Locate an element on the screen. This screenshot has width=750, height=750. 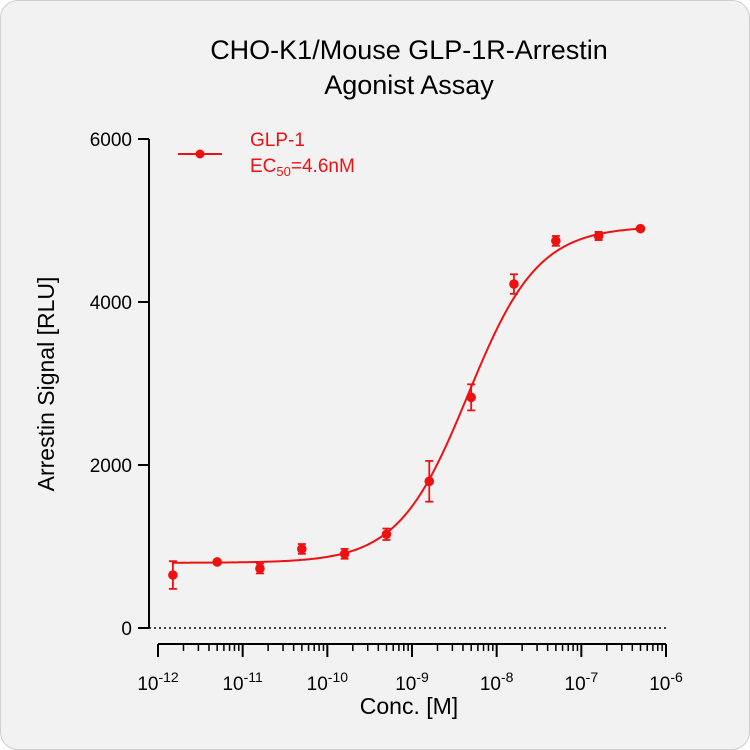
x-tick-label: 10⁻⁶ is located at coordinates (666, 682).